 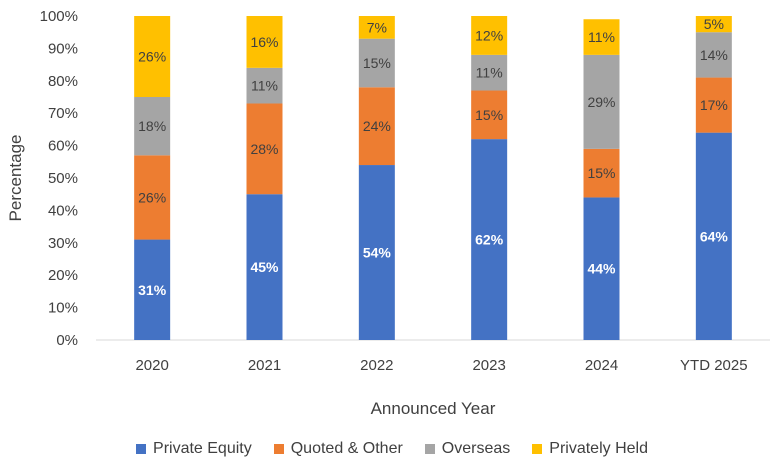 I want to click on x-tick-label: 2022, so click(x=376, y=365).